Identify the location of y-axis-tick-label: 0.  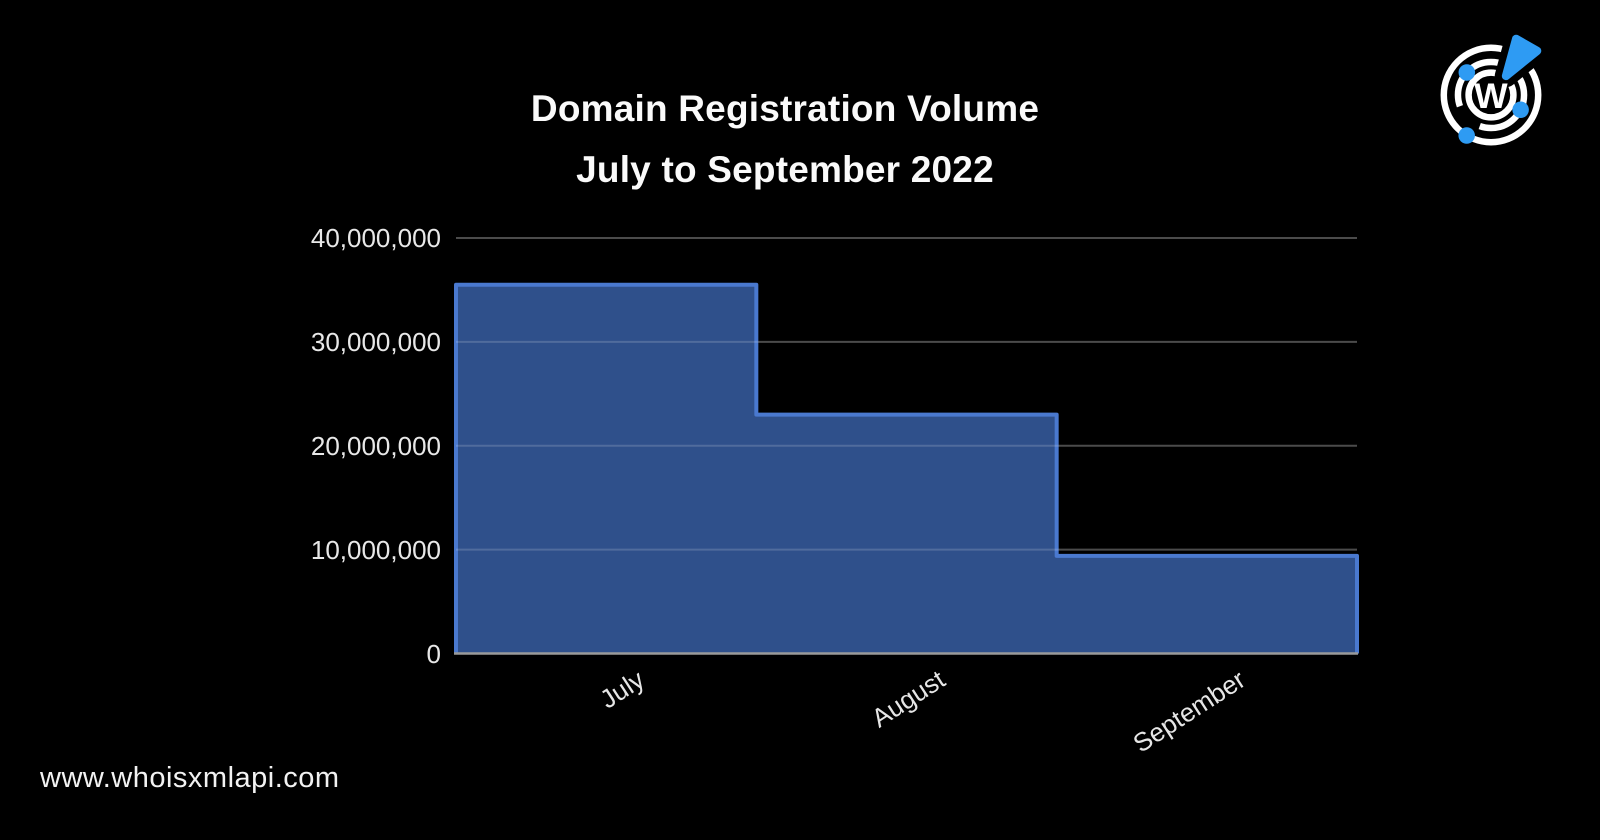
(433, 653).